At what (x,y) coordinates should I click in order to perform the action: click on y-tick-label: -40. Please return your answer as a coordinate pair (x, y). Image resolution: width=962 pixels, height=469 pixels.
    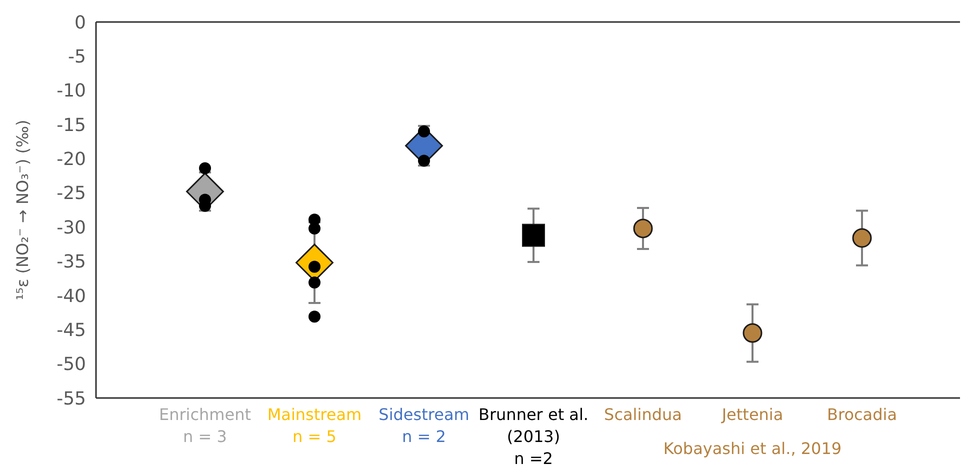
    Looking at the image, I should click on (71, 296).